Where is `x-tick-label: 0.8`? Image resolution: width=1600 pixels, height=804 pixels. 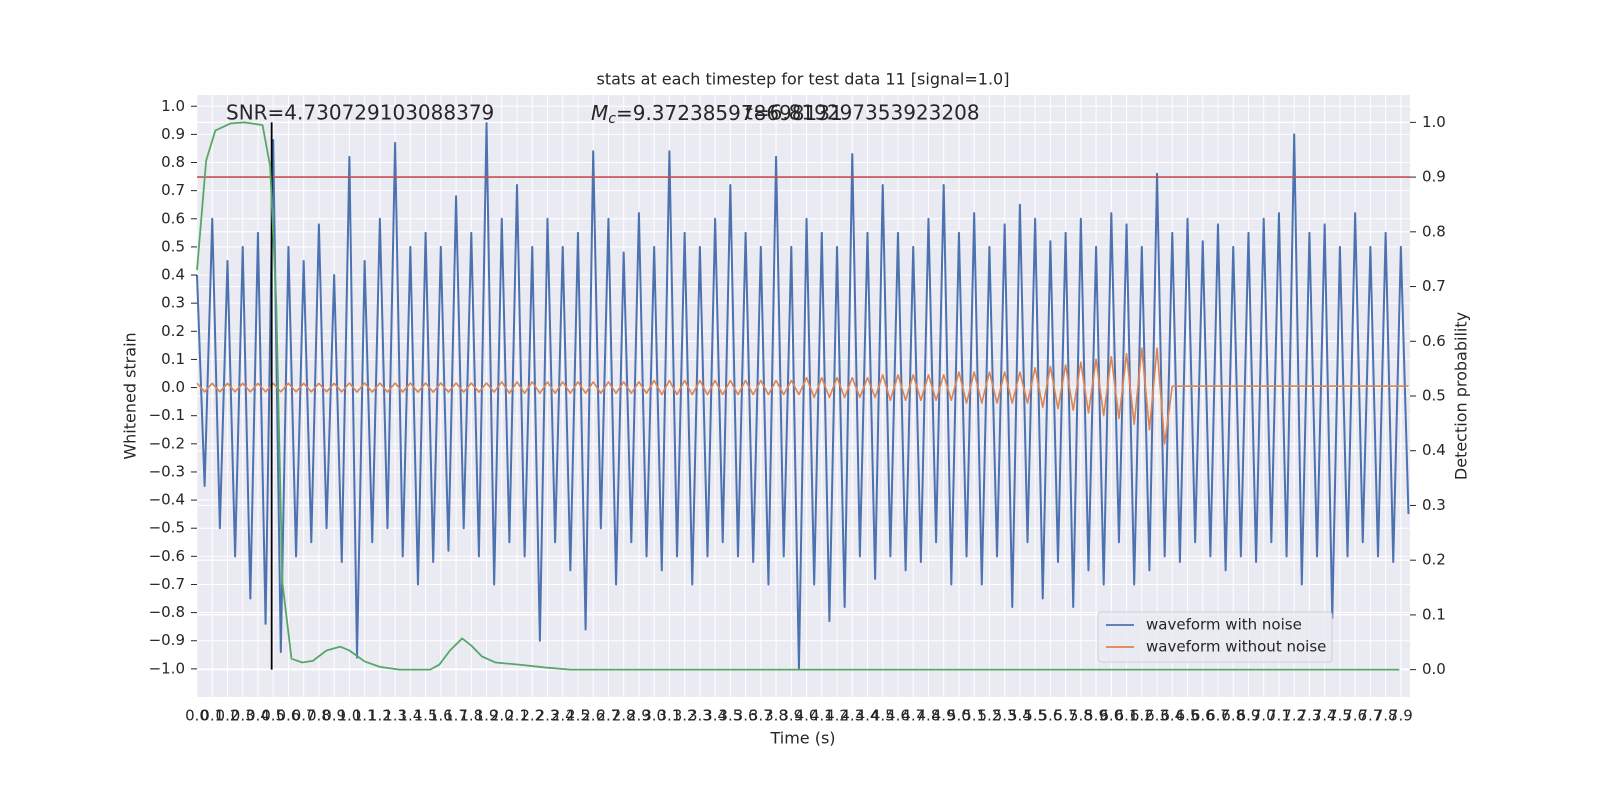 x-tick-label: 0.8 is located at coordinates (319, 716).